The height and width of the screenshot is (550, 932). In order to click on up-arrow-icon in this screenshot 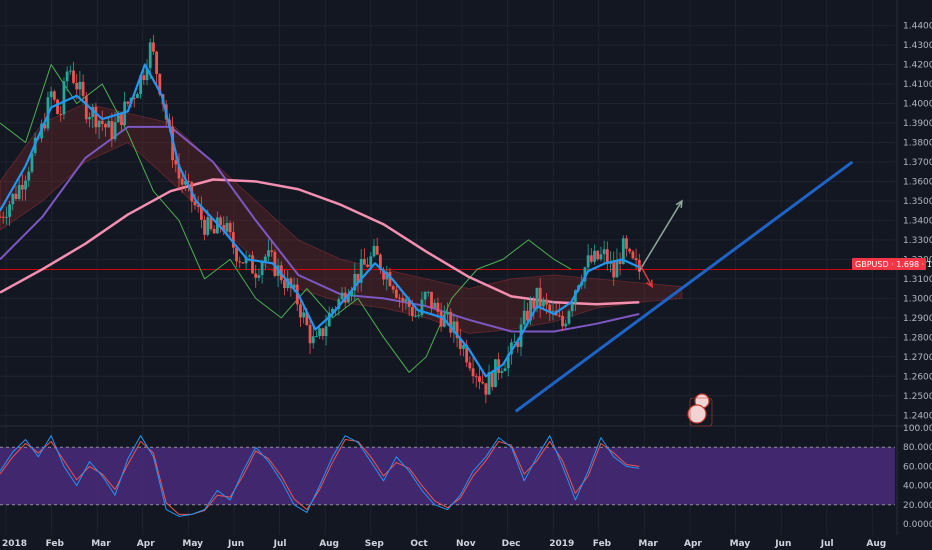, I will do `click(660, 235)`.